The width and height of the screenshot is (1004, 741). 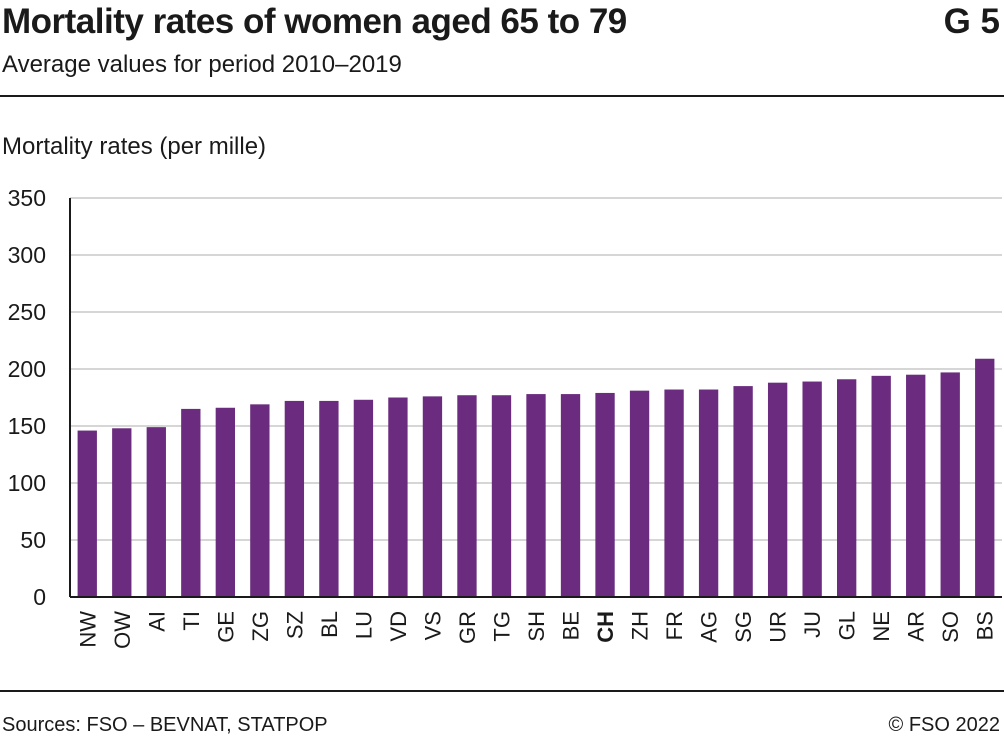 I want to click on x-tick-label: AI, so click(x=156, y=621).